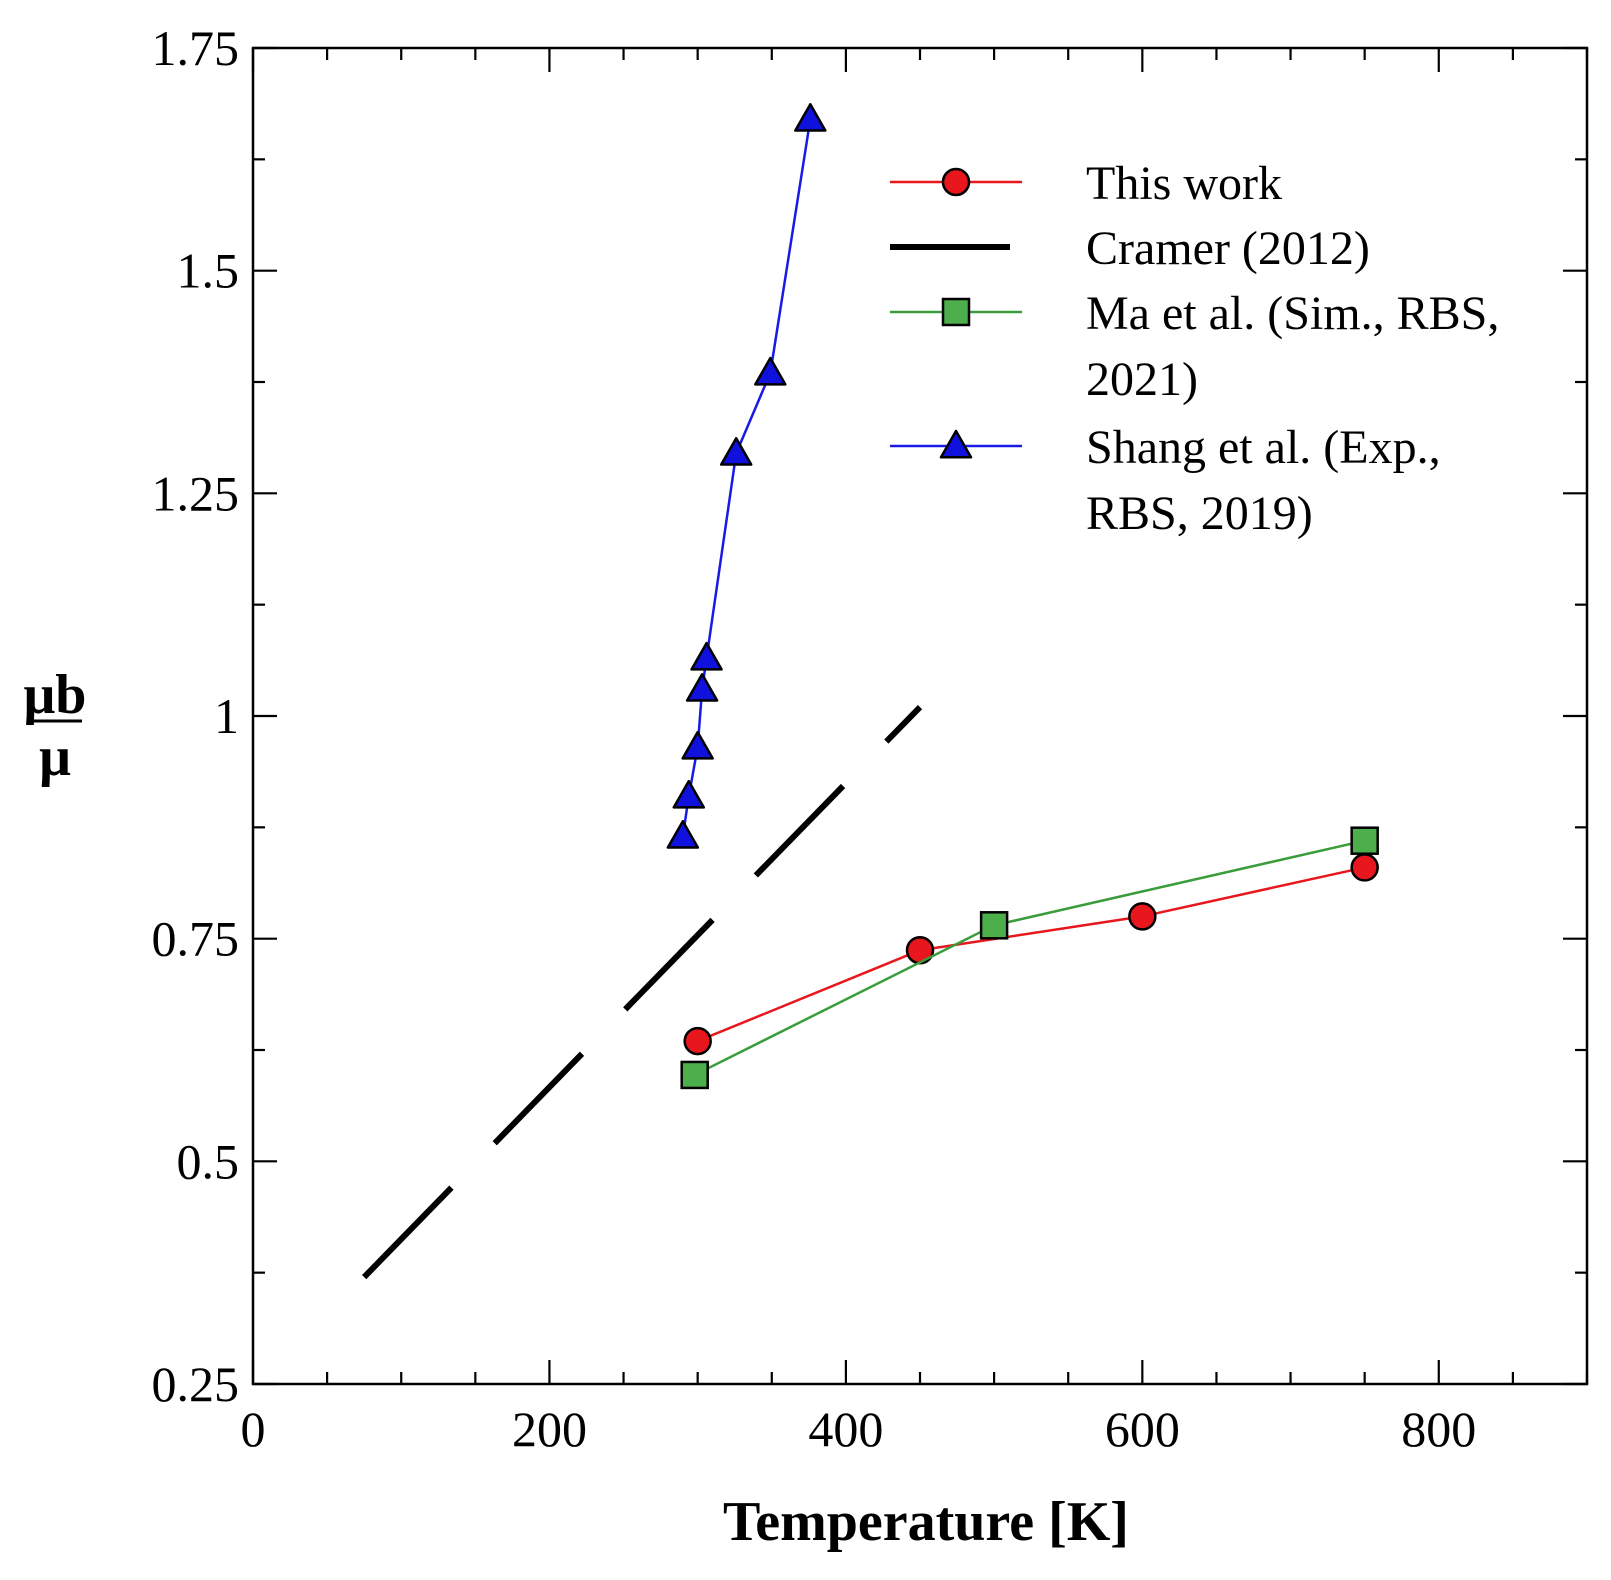 The height and width of the screenshot is (1580, 1611). I want to click on legend-label: RBS, 2019), so click(1199, 513).